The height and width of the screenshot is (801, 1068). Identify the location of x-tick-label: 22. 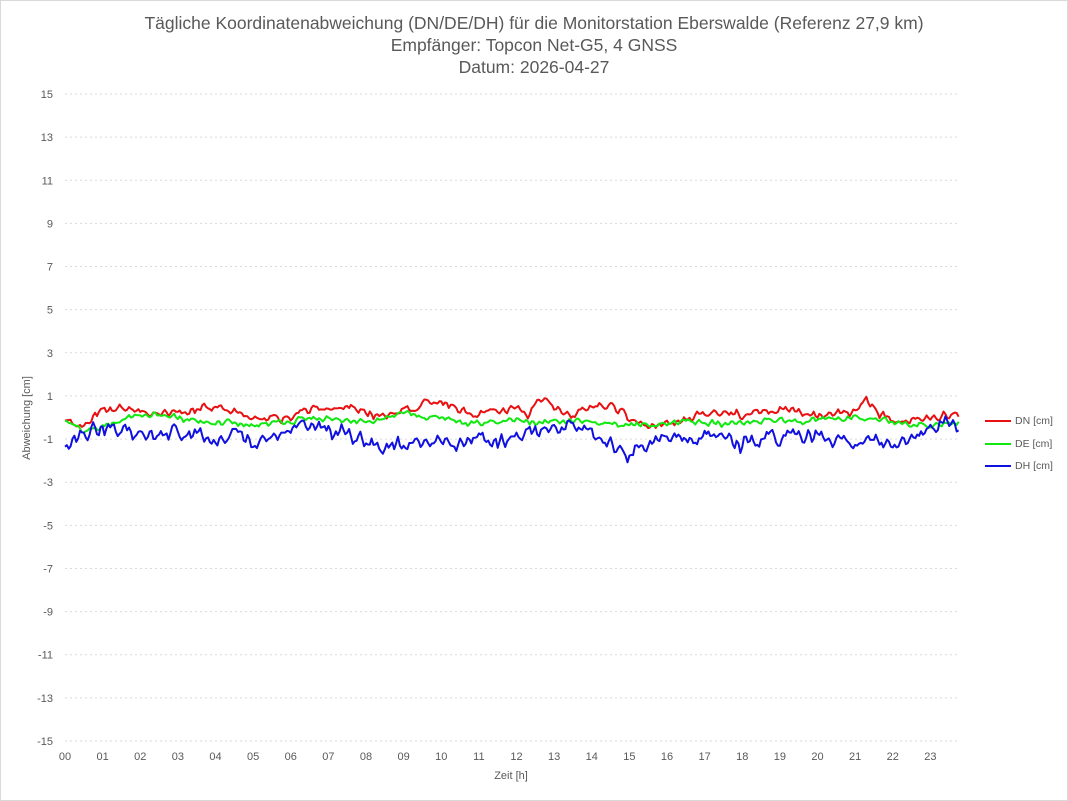
(893, 757).